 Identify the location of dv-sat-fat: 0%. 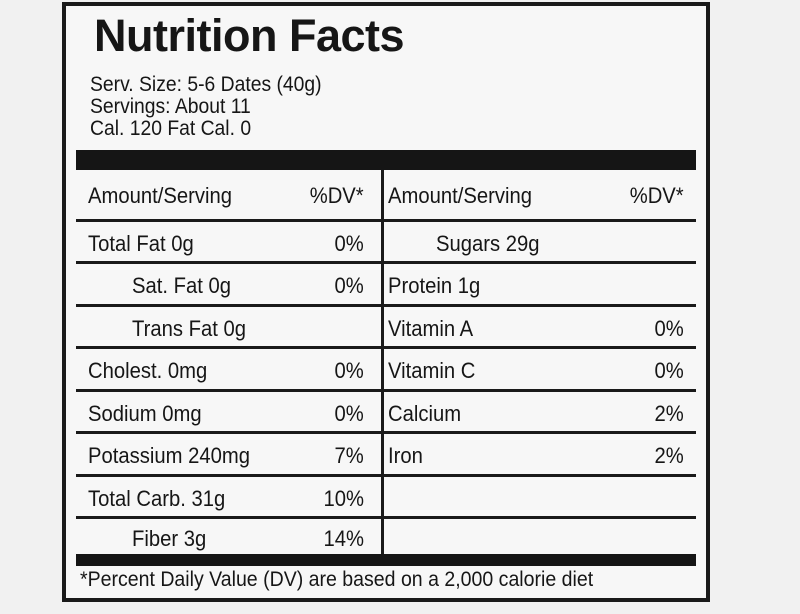
(349, 285).